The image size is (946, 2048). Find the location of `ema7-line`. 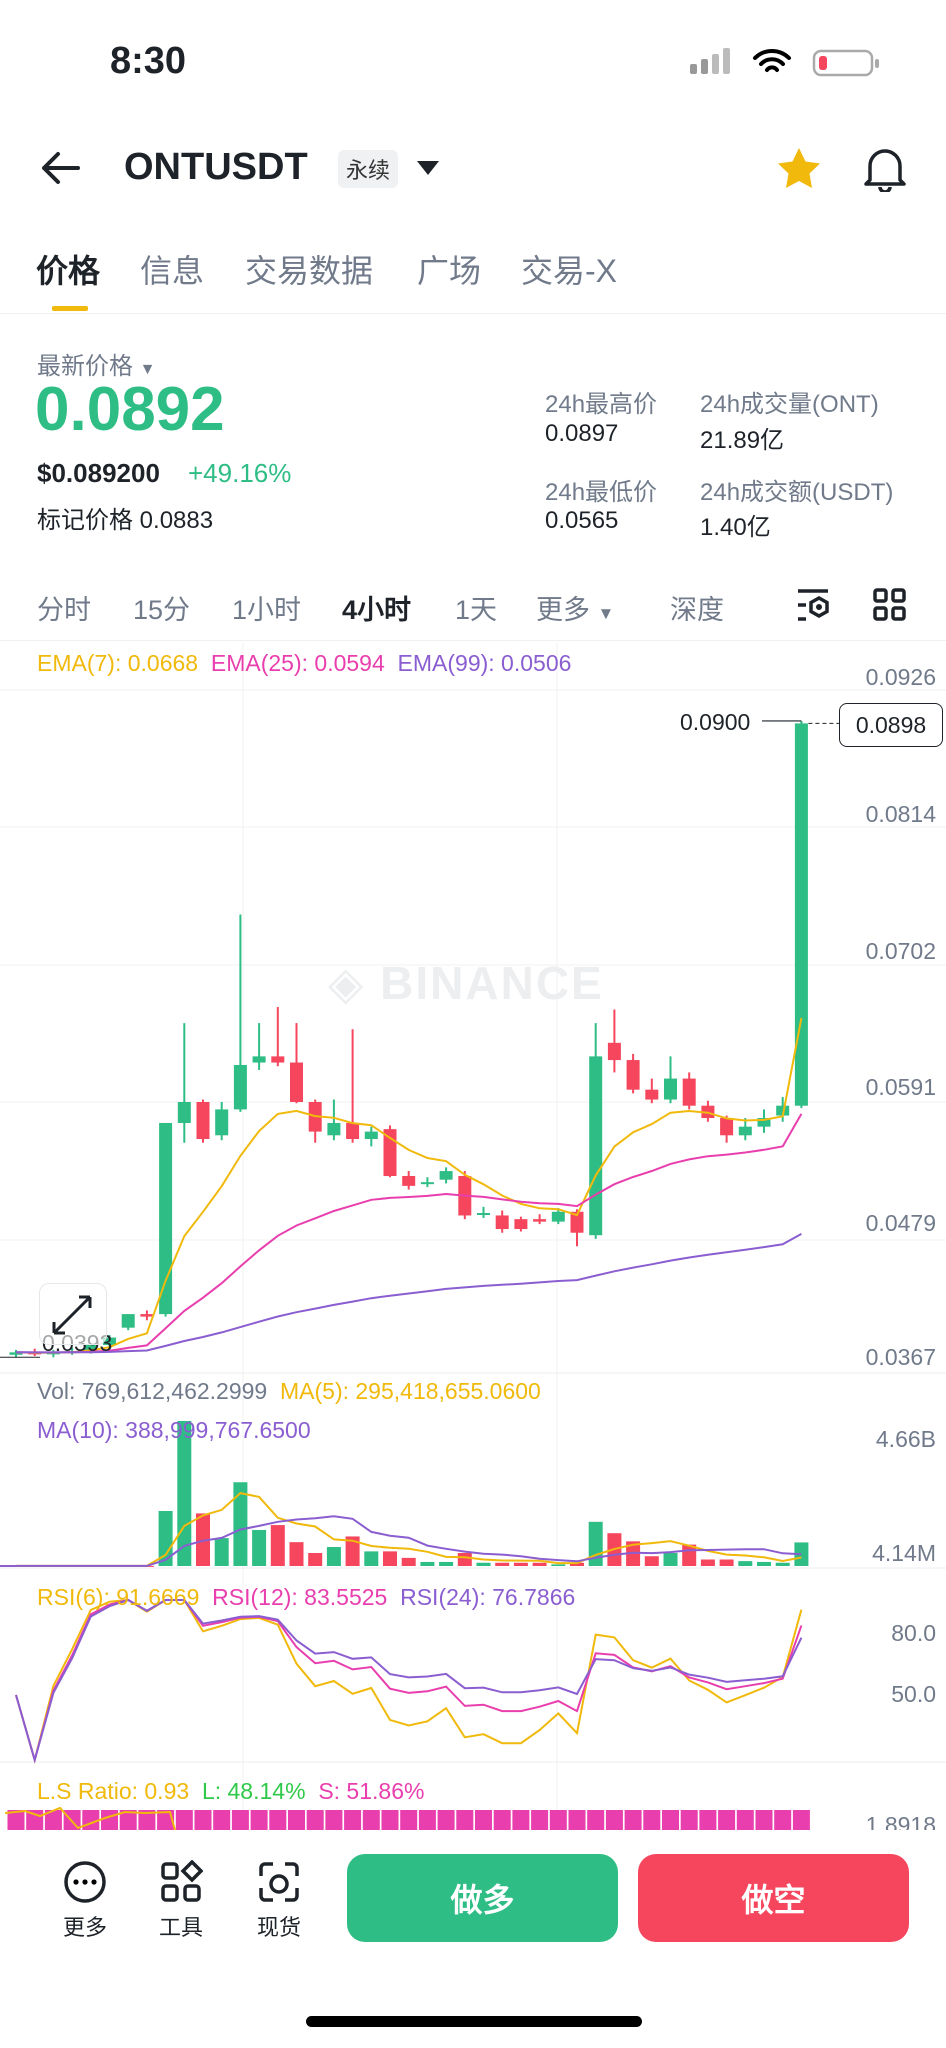

ema7-line is located at coordinates (409, 1185).